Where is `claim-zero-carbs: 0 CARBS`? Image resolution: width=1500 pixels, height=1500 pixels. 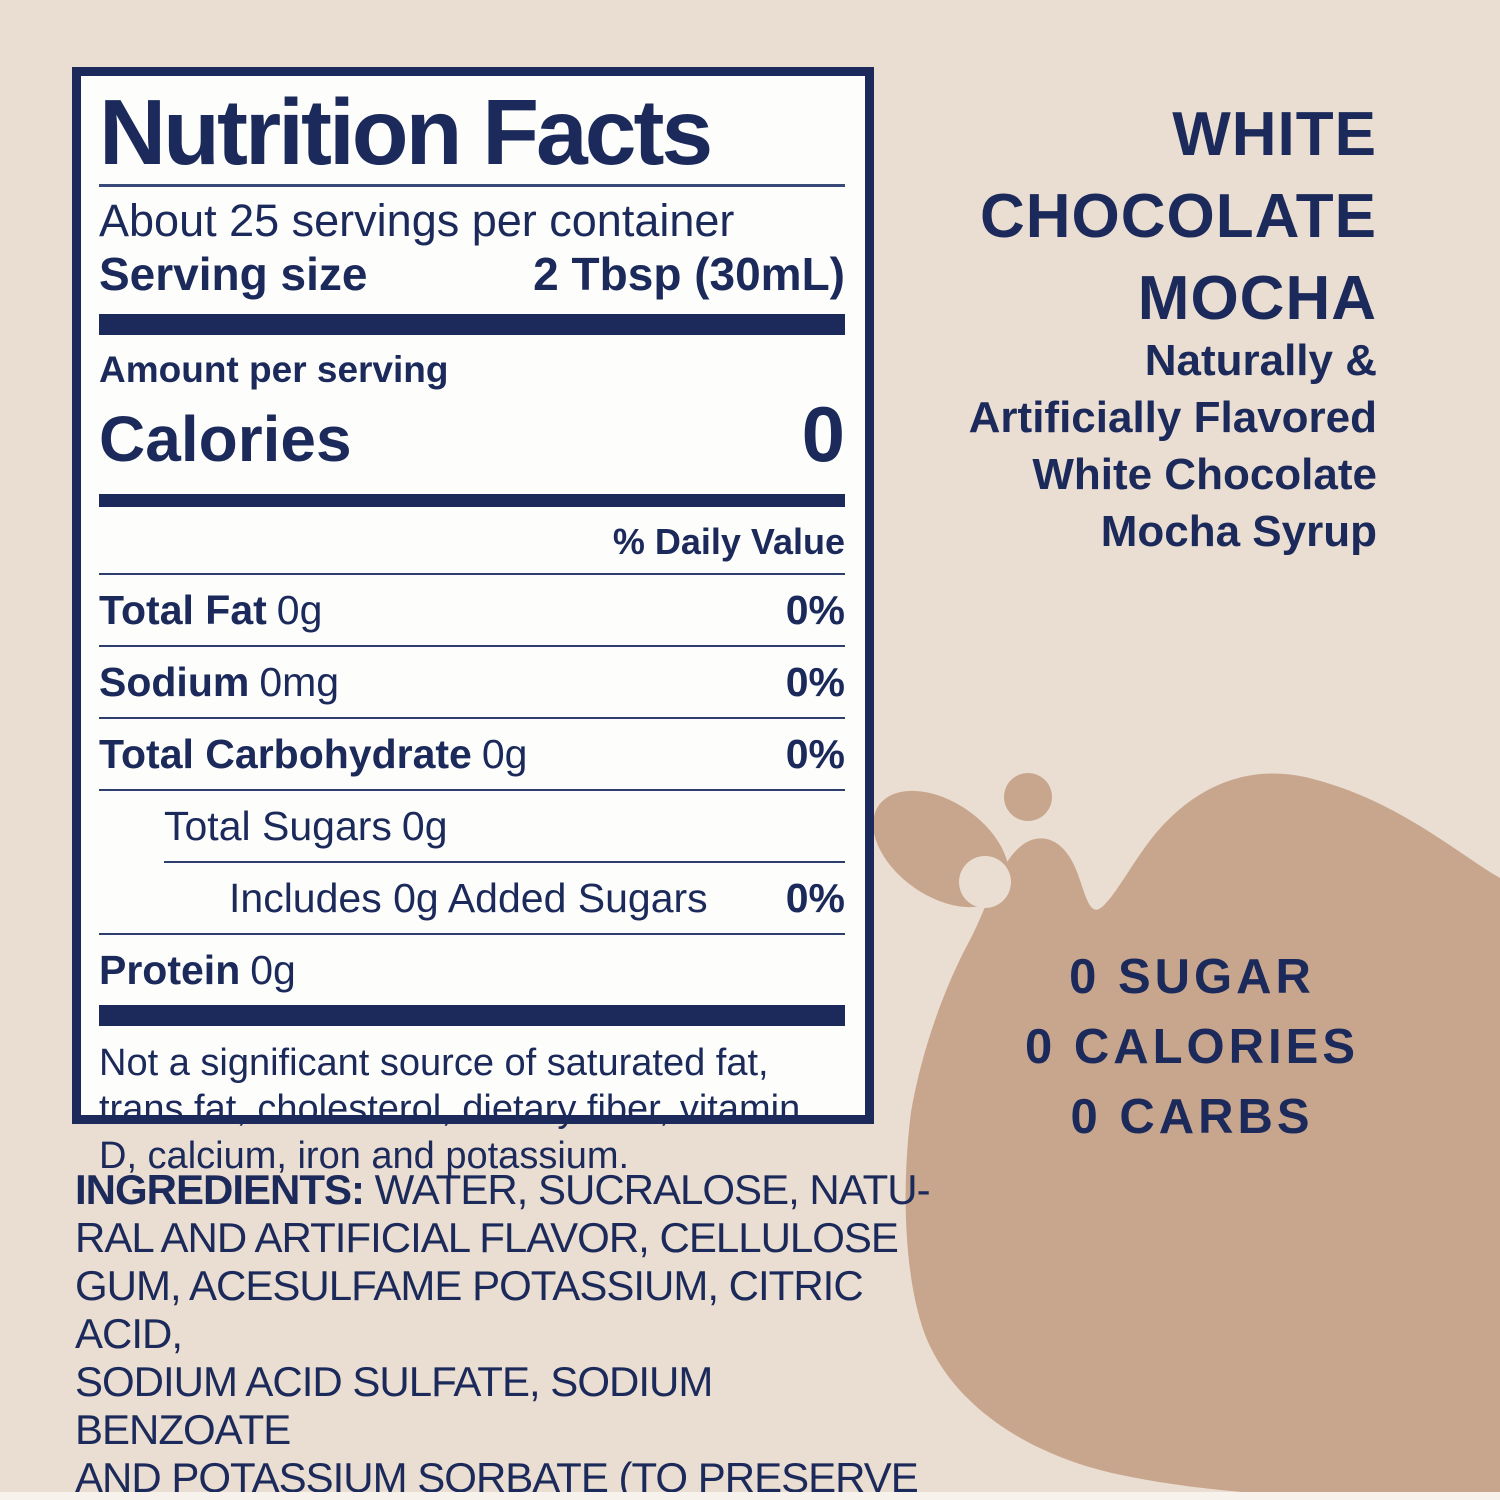 claim-zero-carbs: 0 CARBS is located at coordinates (1192, 1117).